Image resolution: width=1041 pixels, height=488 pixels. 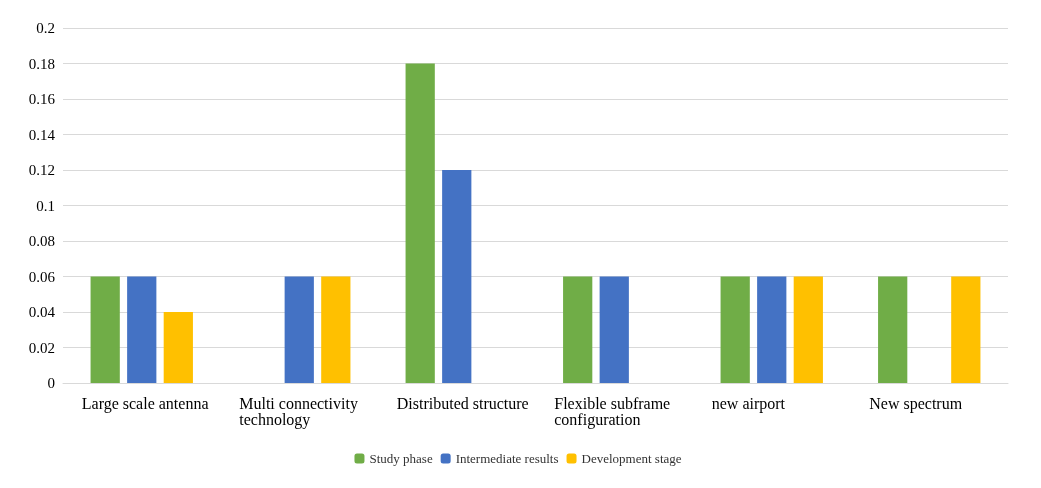 What do you see at coordinates (300, 411) in the screenshot?
I see `x-tick-label: Multi connectivity technology` at bounding box center [300, 411].